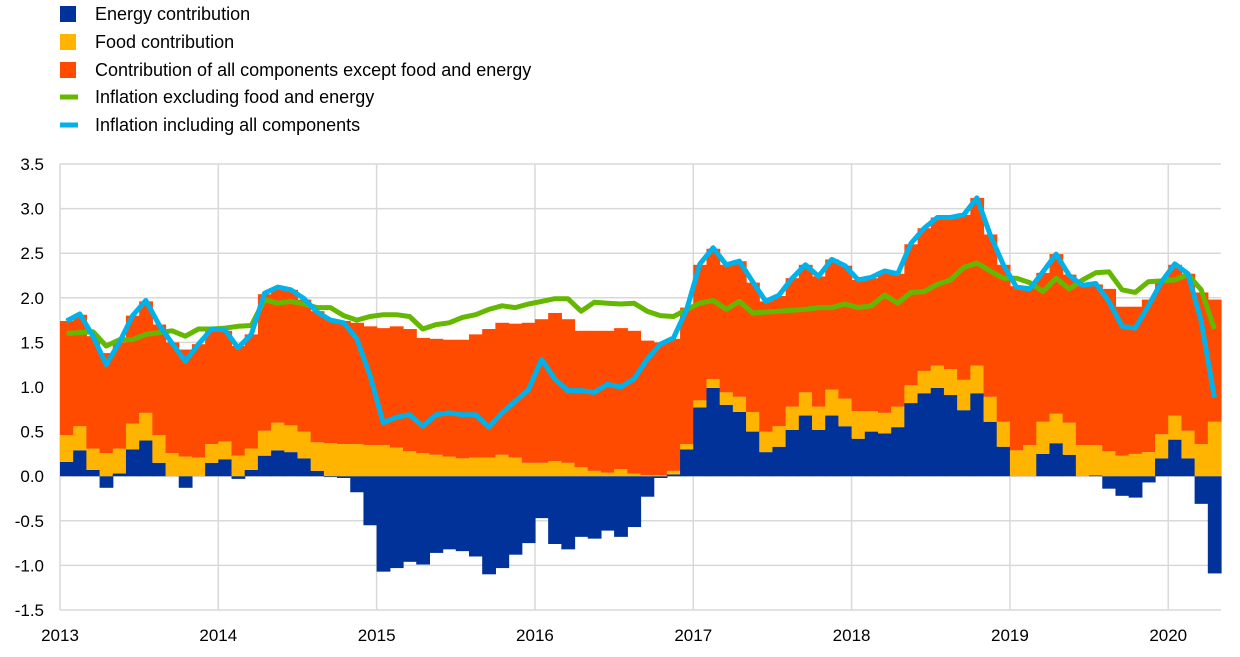 This screenshot has width=1240, height=657. What do you see at coordinates (1168, 635) in the screenshot?
I see `x-tick-label: 2020` at bounding box center [1168, 635].